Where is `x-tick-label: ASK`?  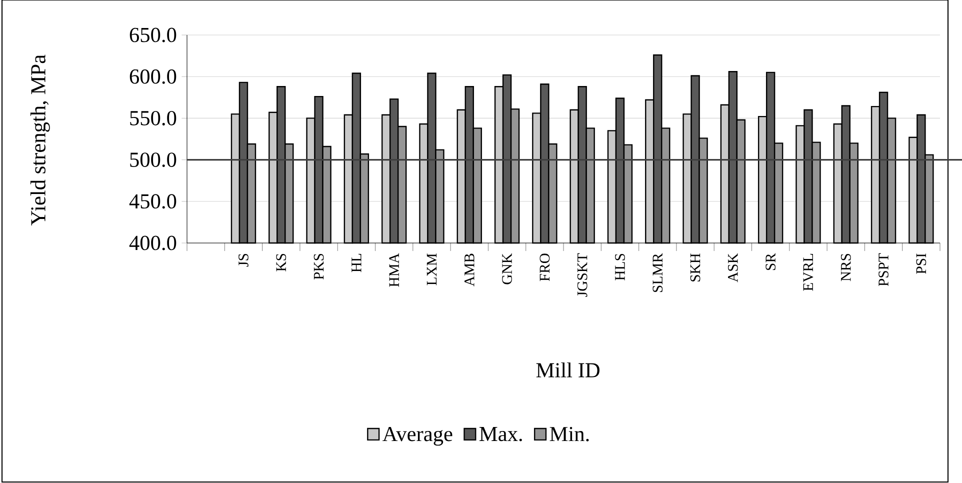
x-tick-label: ASK is located at coordinates (733, 267).